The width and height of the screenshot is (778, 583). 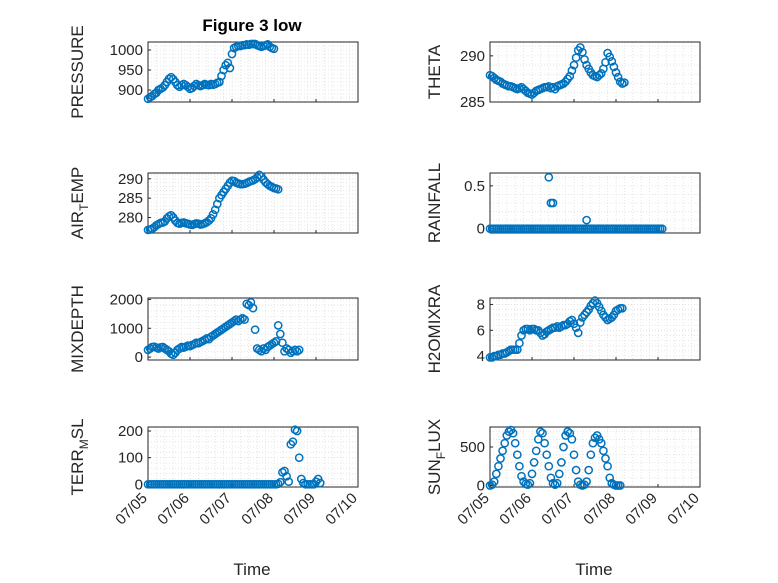 I want to click on y-axis-label-subscript: T, so click(x=84, y=207).